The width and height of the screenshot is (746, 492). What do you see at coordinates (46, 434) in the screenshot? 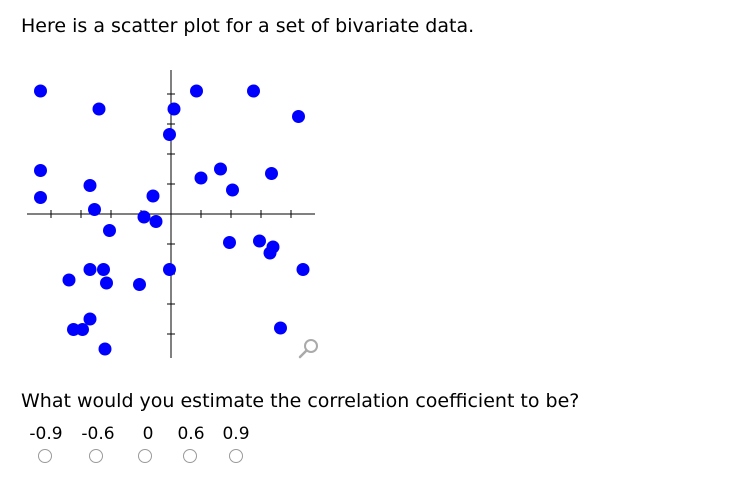
I see `choice-label-neg-0-9: -0.9` at bounding box center [46, 434].